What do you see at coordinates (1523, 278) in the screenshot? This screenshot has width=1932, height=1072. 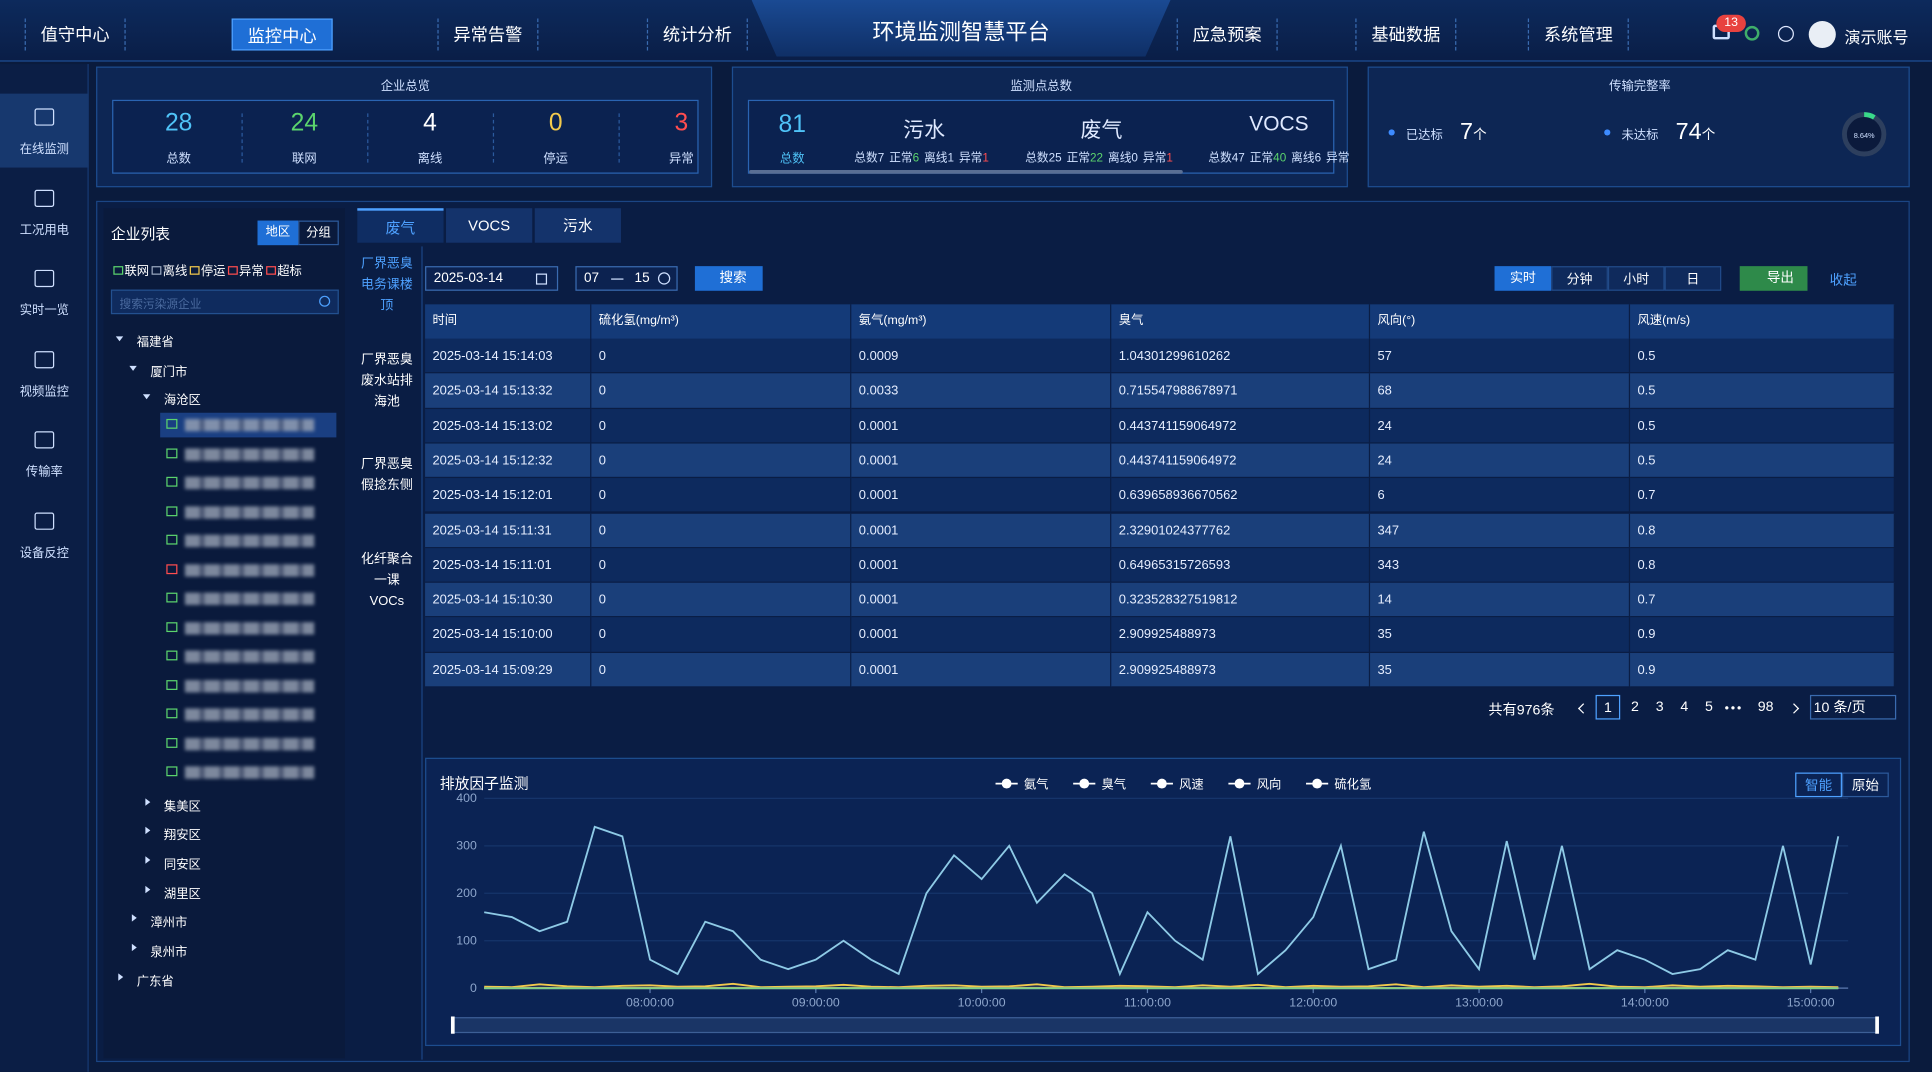 I see `mode-button: 实时` at bounding box center [1523, 278].